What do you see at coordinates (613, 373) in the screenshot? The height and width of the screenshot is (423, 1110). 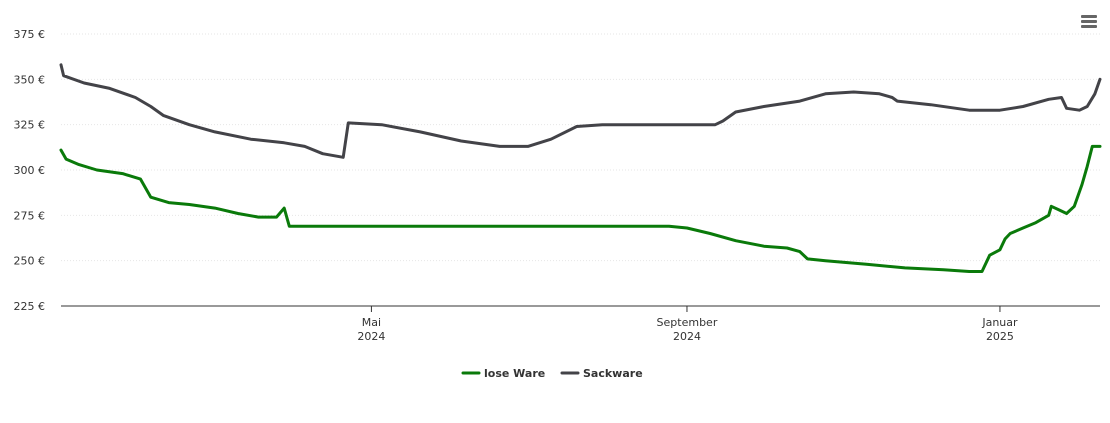 I see `legend-label: Sackware` at bounding box center [613, 373].